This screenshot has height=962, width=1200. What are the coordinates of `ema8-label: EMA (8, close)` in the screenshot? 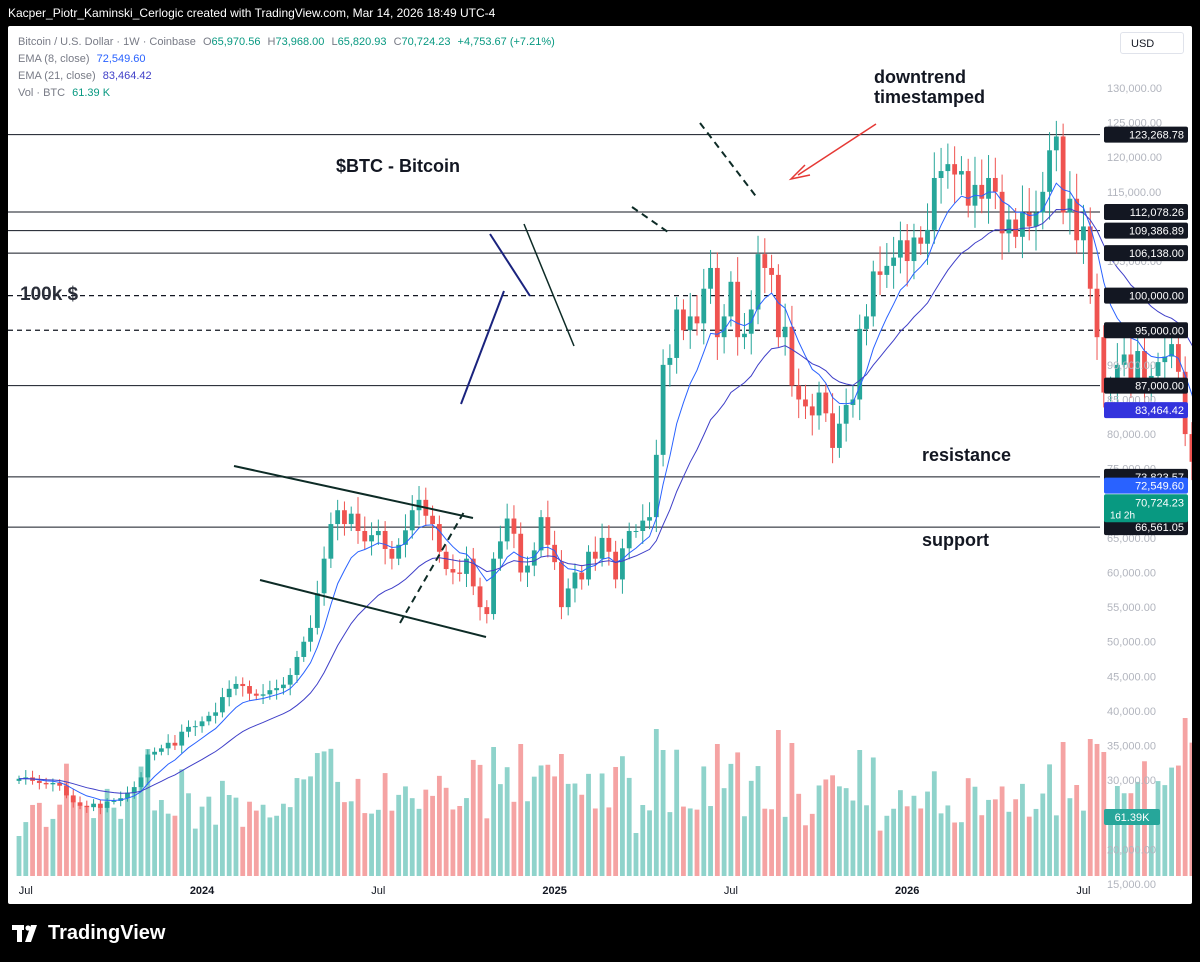 It's located at (54, 59).